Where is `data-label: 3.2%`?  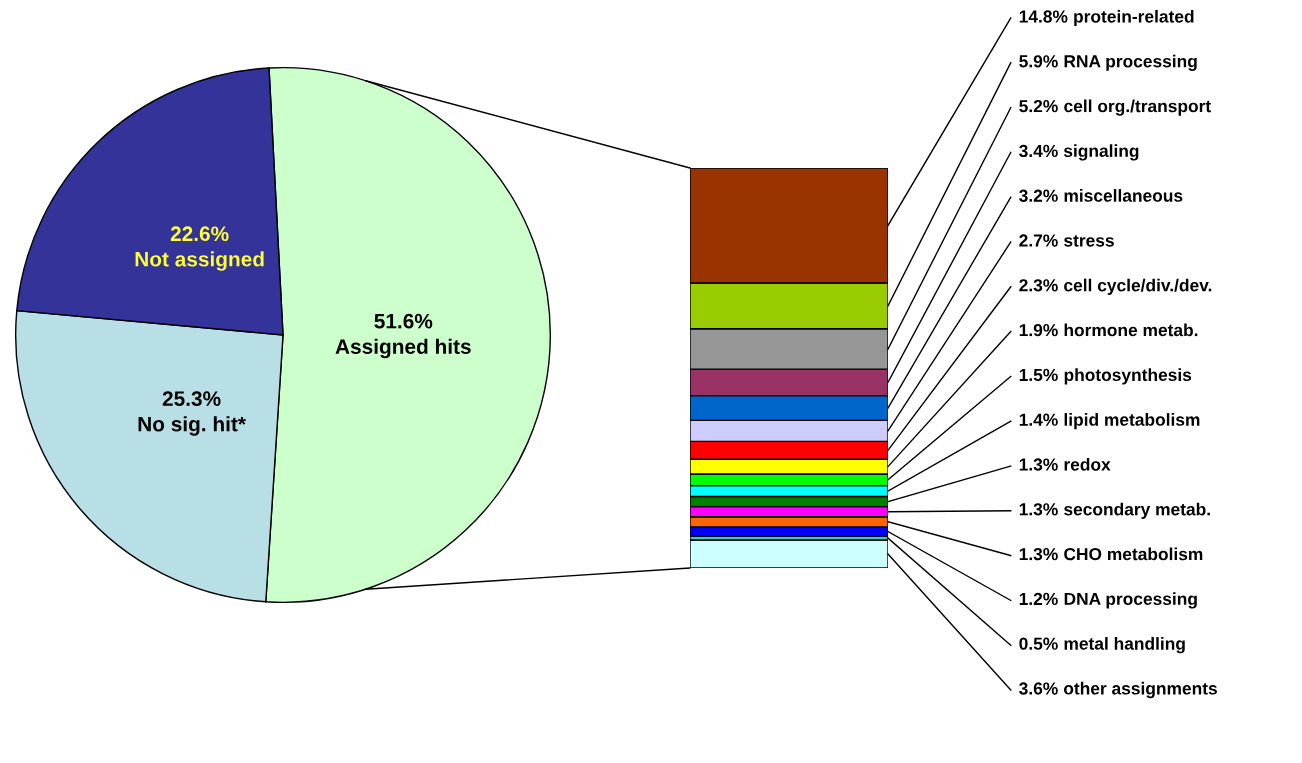 data-label: 3.2% is located at coordinates (1038, 195).